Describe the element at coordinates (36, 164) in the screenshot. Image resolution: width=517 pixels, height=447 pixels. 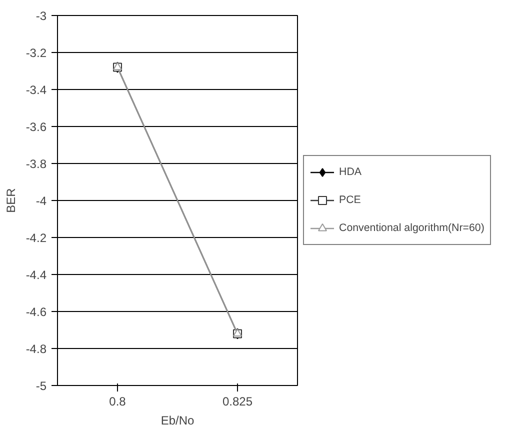
I see `y-tick-label: -3.8` at that location.